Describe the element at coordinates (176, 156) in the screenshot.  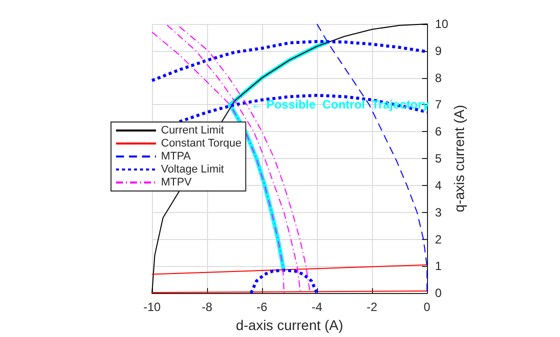
I see `legend-label: MTPA` at that location.